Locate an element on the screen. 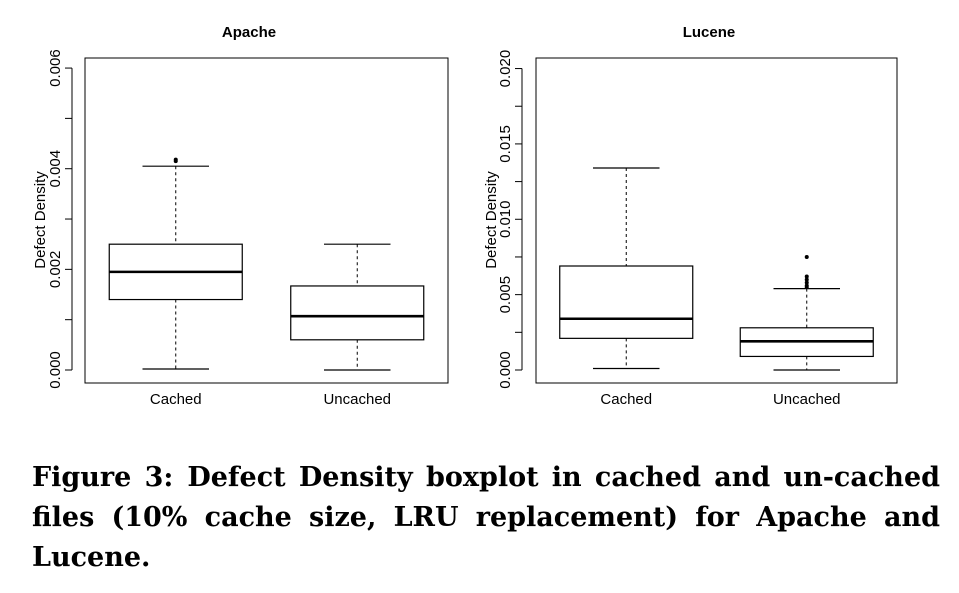  y-tick-label: 0.004 is located at coordinates (55, 169).